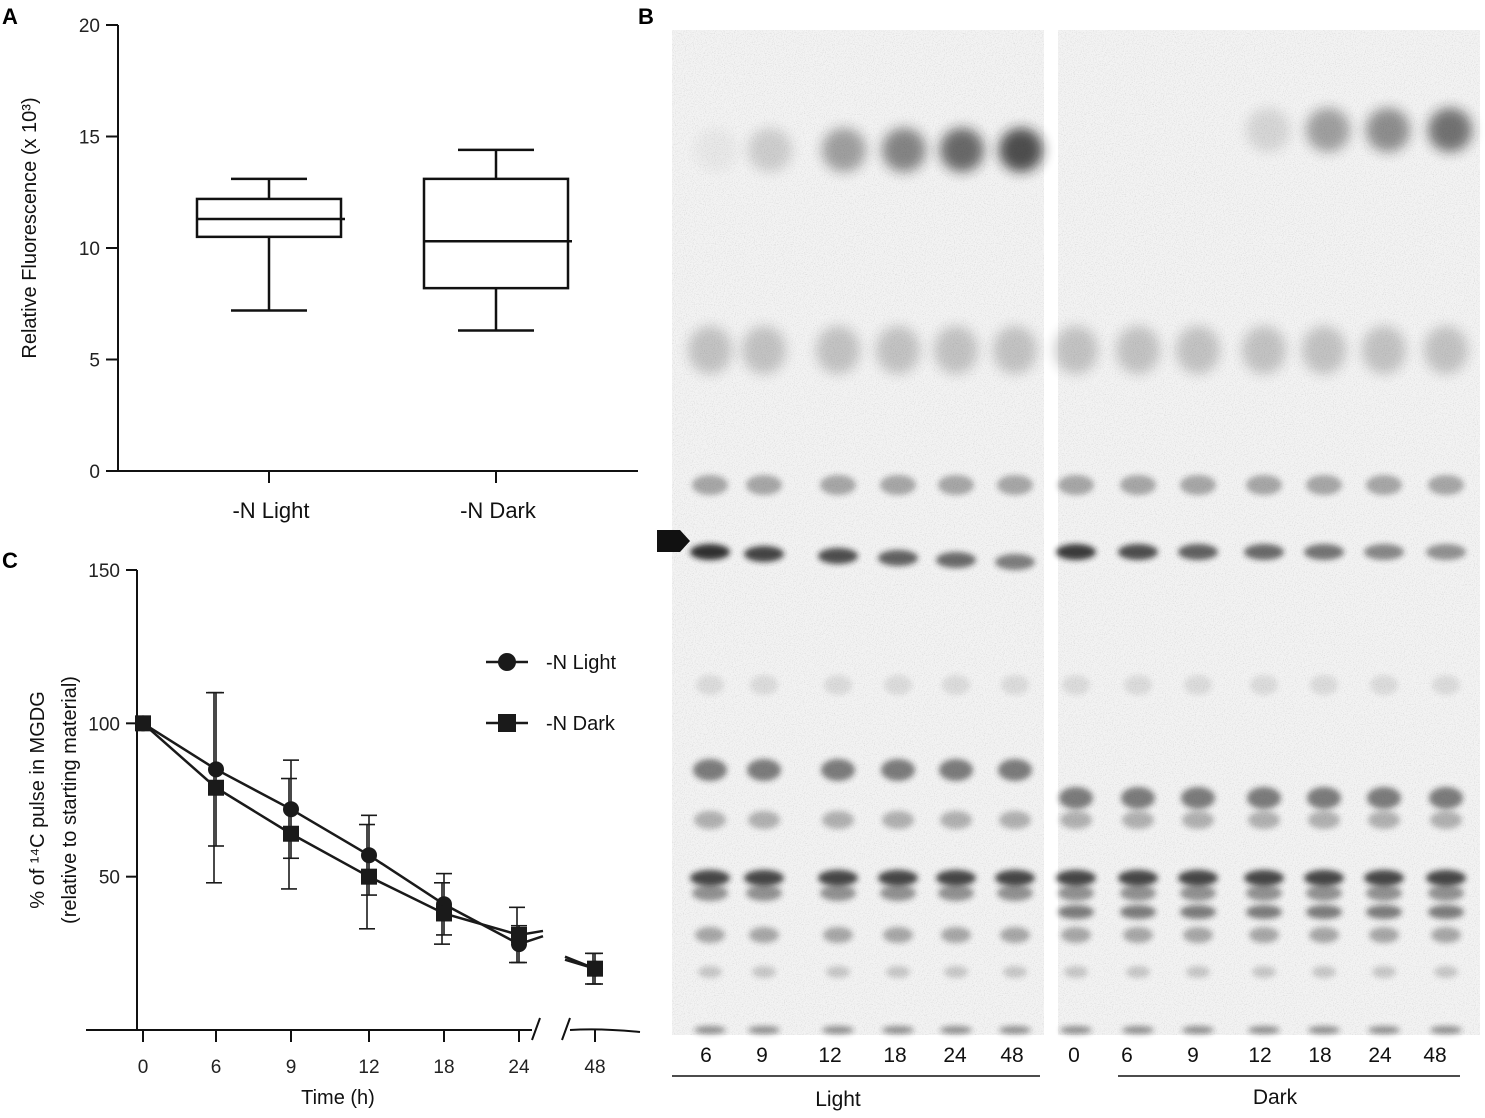 Image resolution: width=1485 pixels, height=1118 pixels. What do you see at coordinates (955, 1055) in the screenshot?
I see `lane-label-light: 24` at bounding box center [955, 1055].